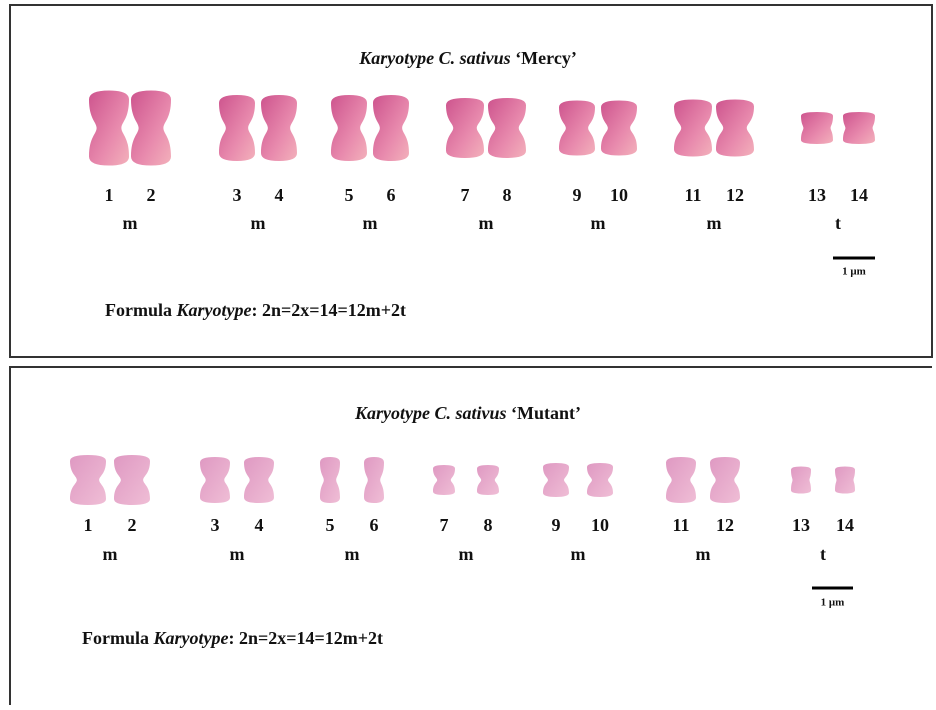 This screenshot has width=936, height=710. I want to click on title-cultivar: ‘Mutant’, so click(546, 413).